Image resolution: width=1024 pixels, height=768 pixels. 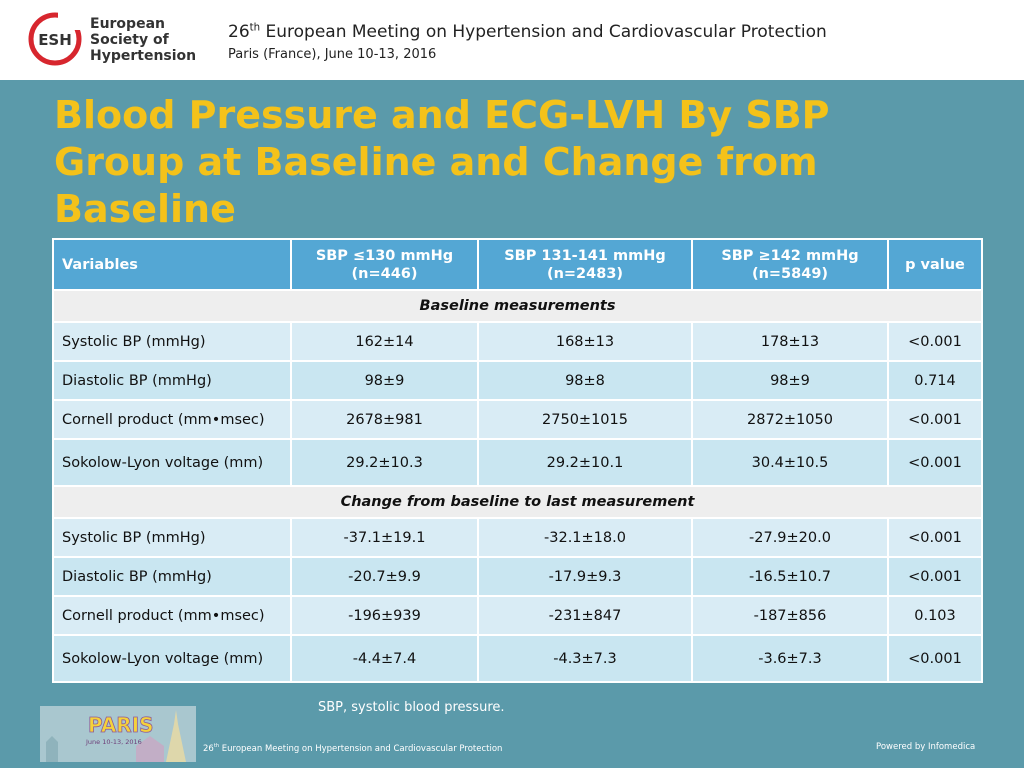 What do you see at coordinates (585, 658) in the screenshot?
I see `row-value-col2: -4.3±7.3` at bounding box center [585, 658].